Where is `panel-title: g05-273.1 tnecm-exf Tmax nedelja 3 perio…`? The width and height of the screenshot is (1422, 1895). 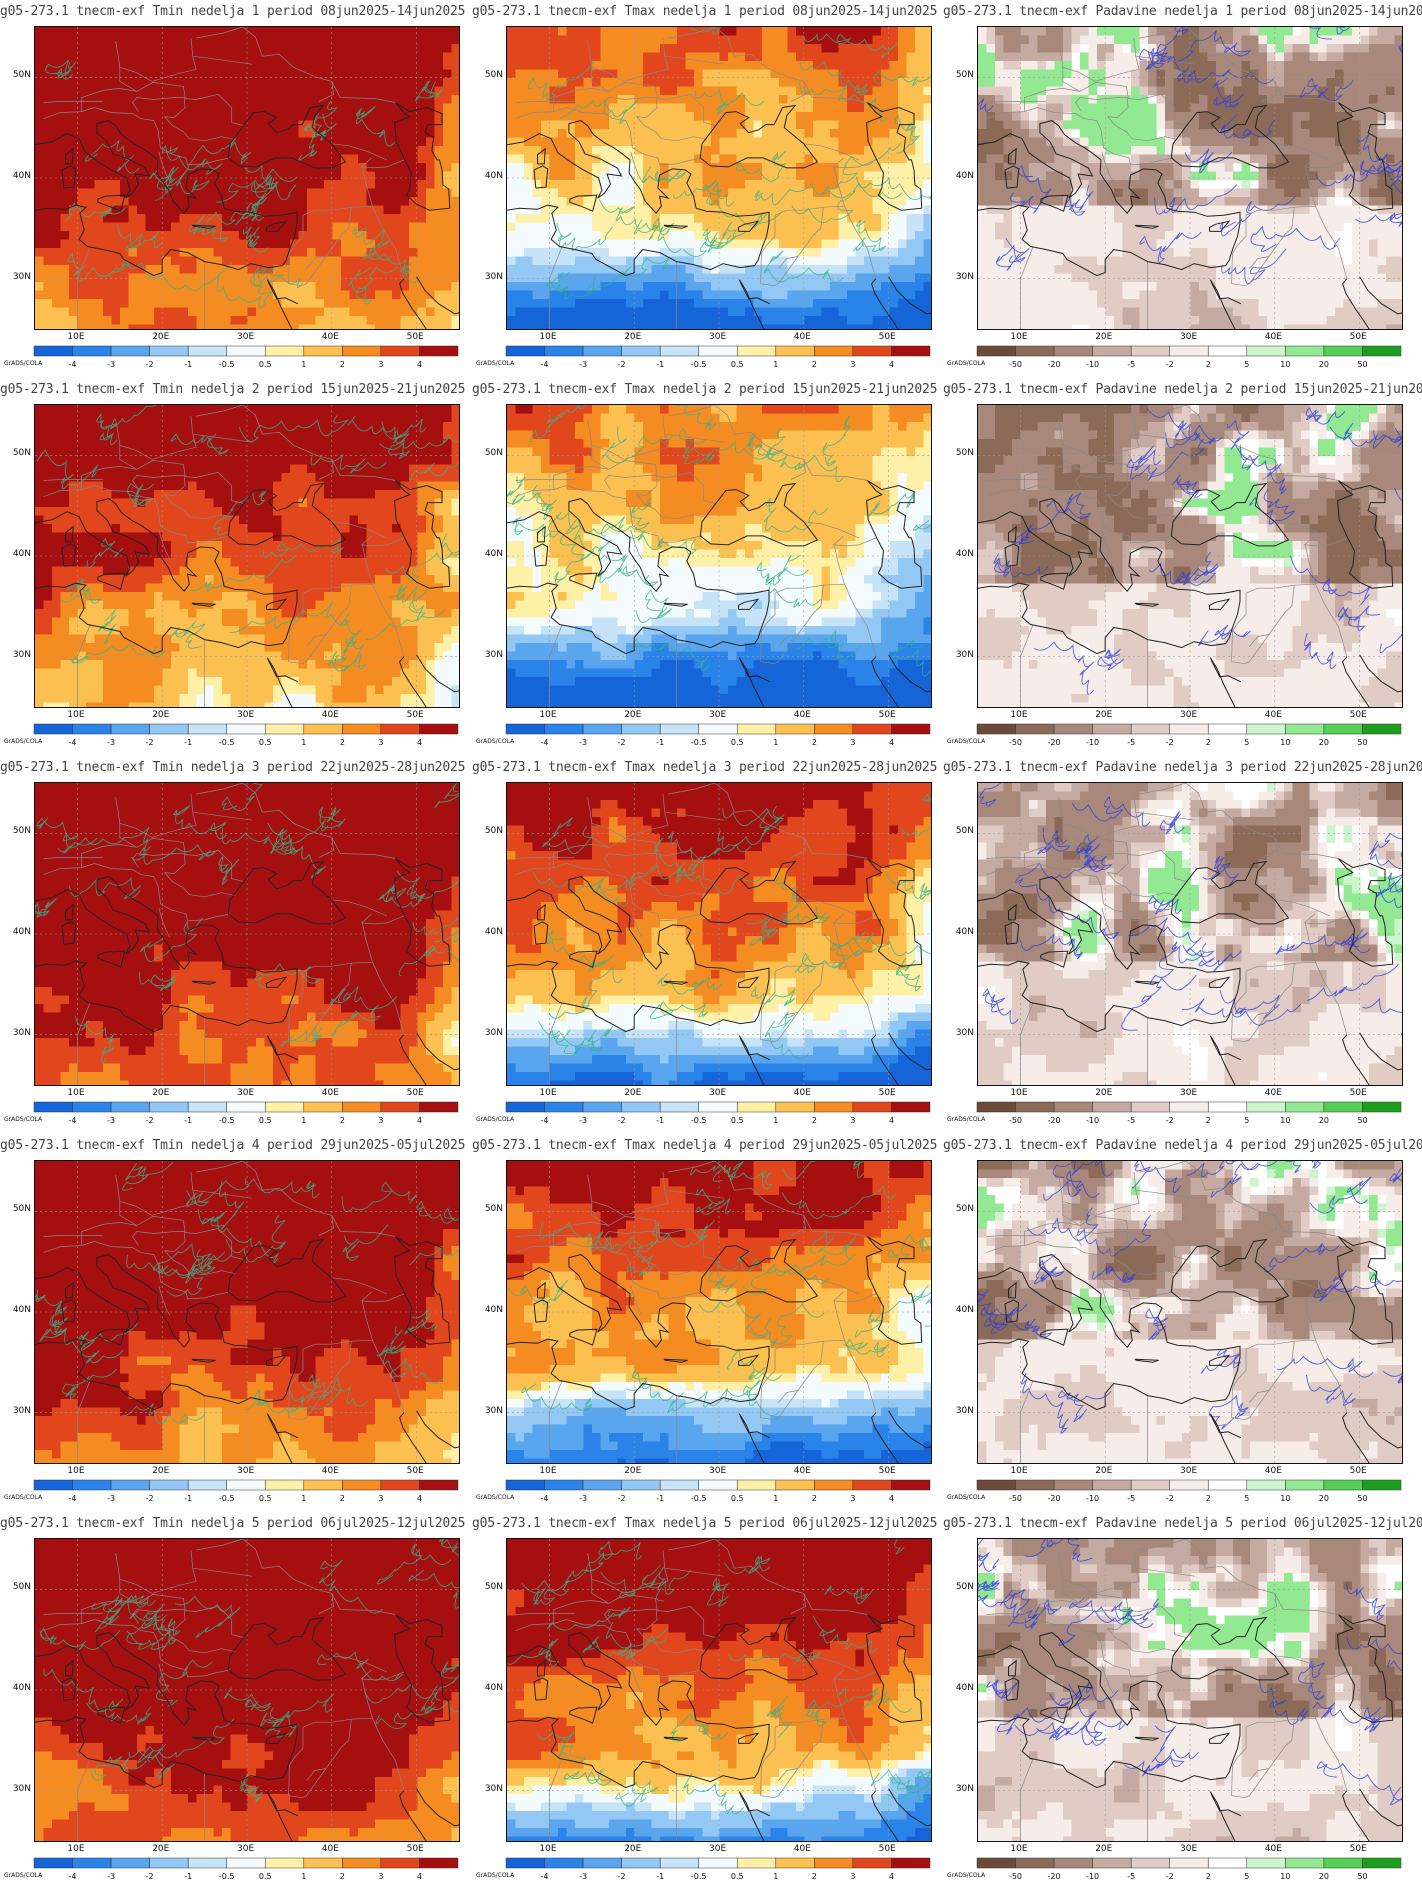
panel-title: g05-273.1 tnecm-exf Tmax nedelja 3 perio… is located at coordinates (704, 767).